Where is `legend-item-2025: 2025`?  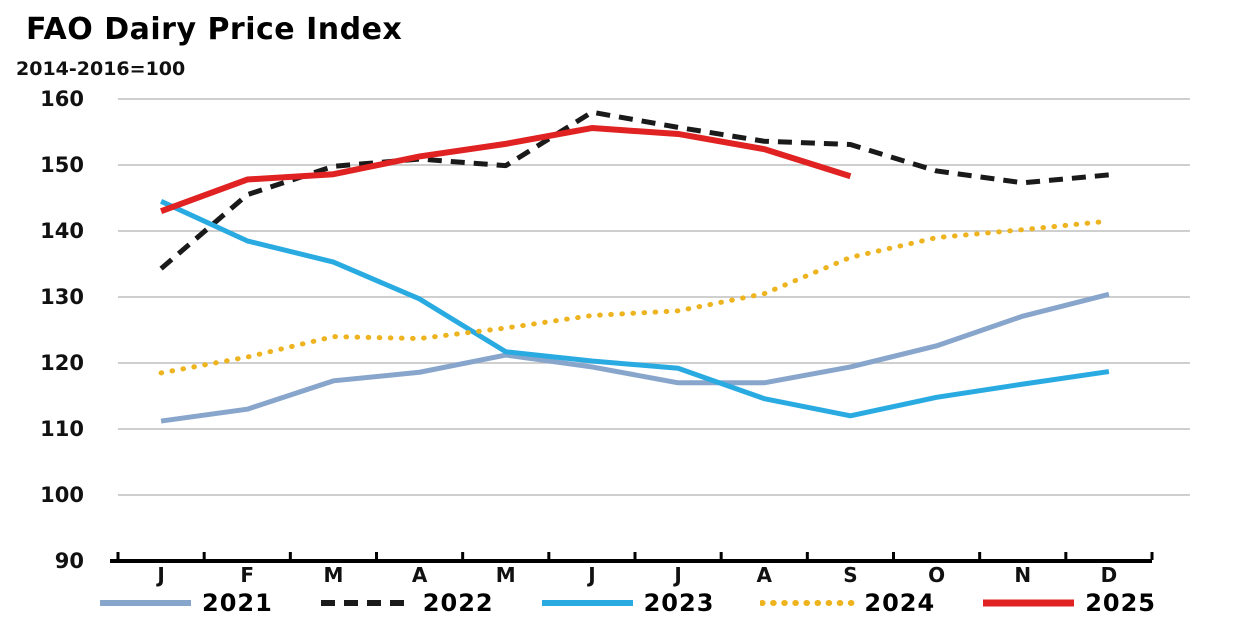
legend-item-2025: 2025 is located at coordinates (1068, 603).